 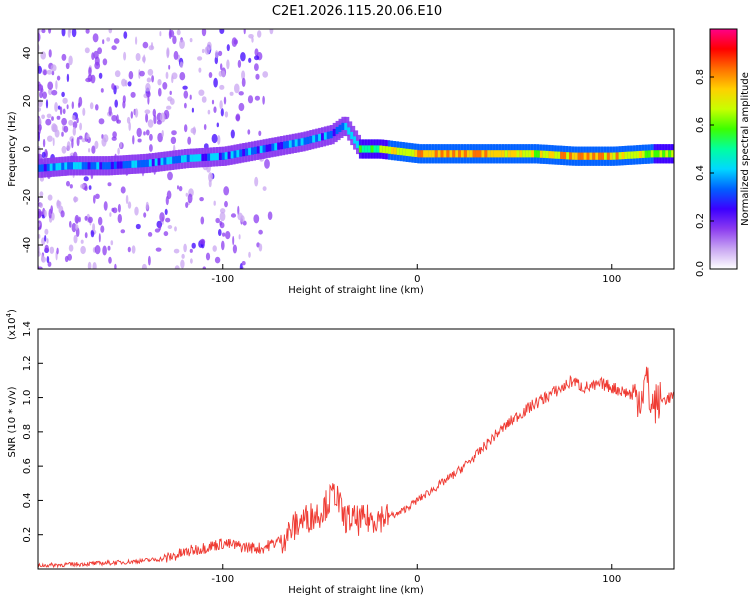 What do you see at coordinates (611, 579) in the screenshot?
I see `snr-x-tick-label: 100` at bounding box center [611, 579].